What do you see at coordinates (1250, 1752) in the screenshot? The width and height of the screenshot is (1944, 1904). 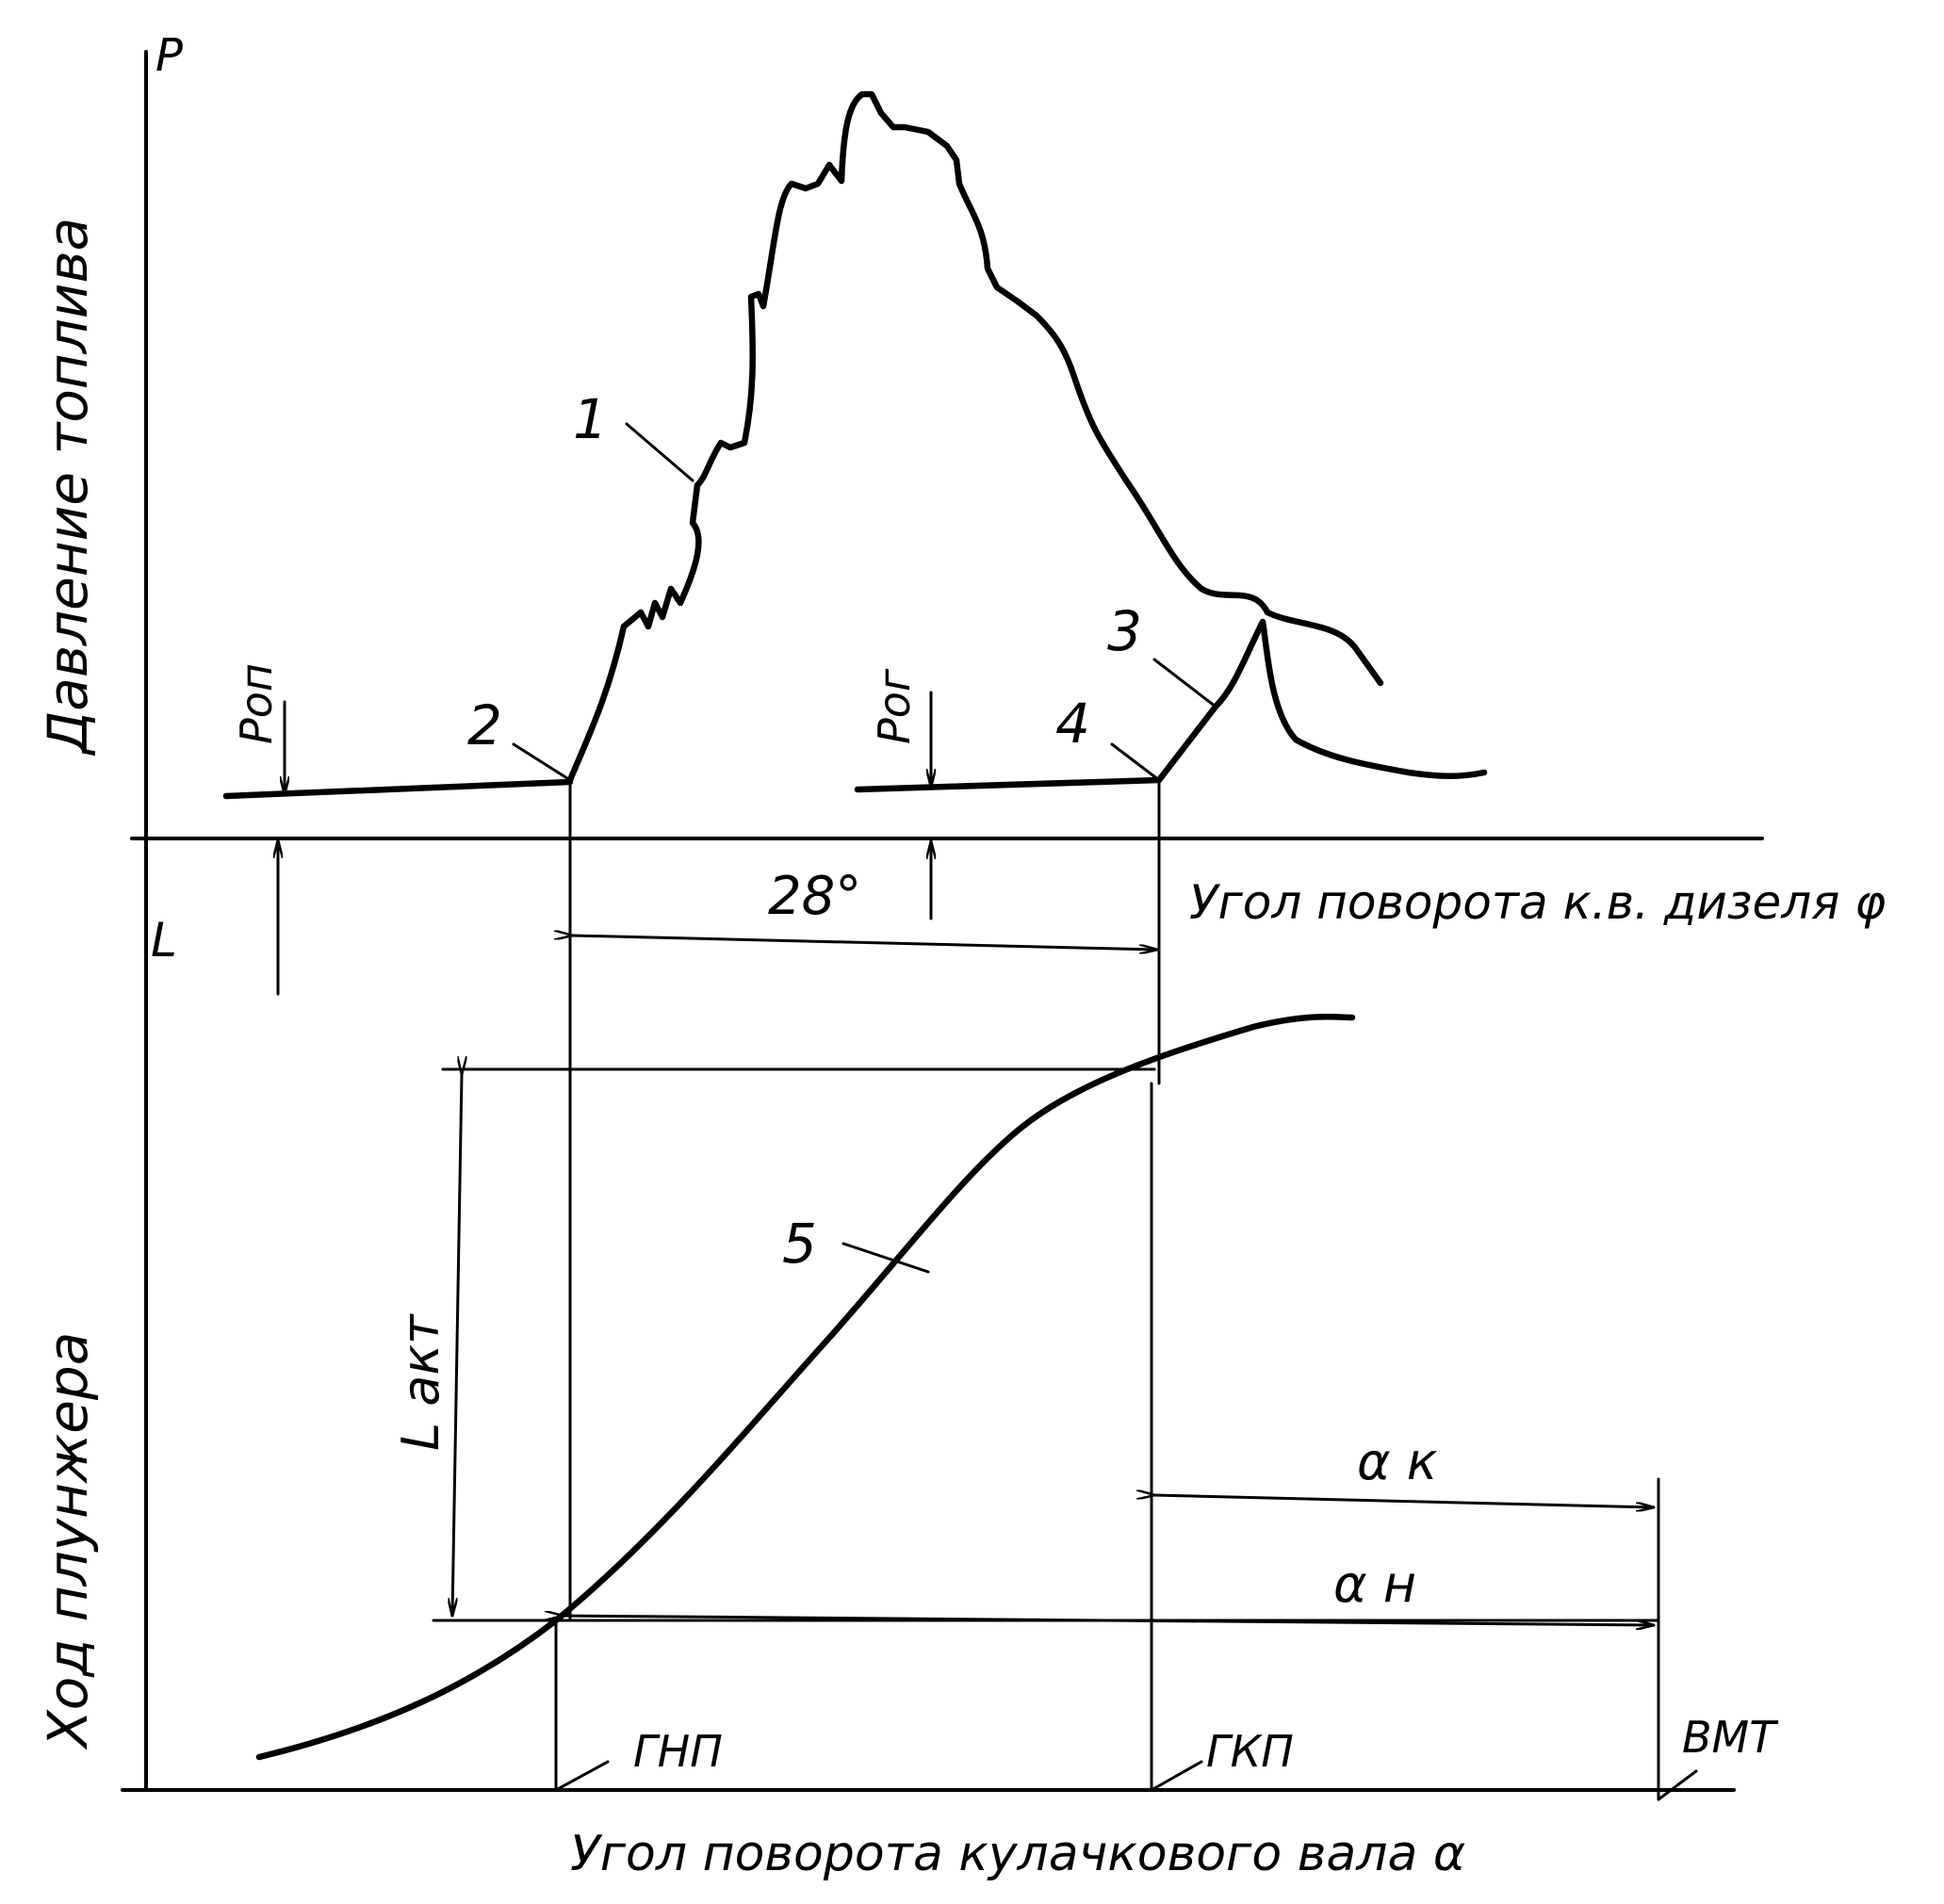 I see `gkp-label: ГКП` at bounding box center [1250, 1752].